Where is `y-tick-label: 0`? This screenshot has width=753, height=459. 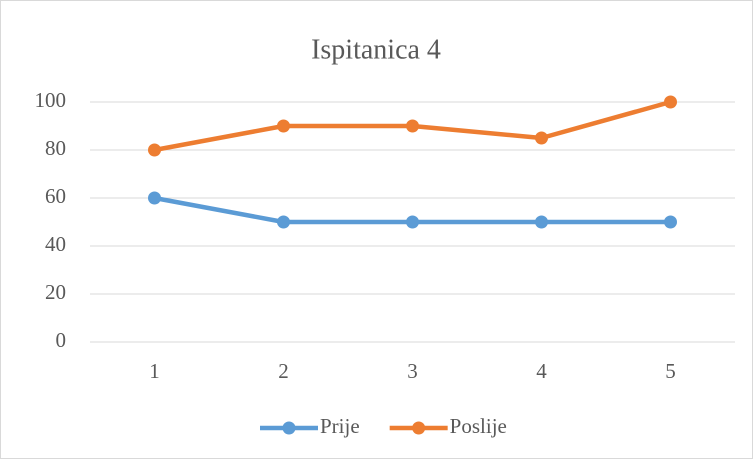 y-tick-label: 0 is located at coordinates (61, 340).